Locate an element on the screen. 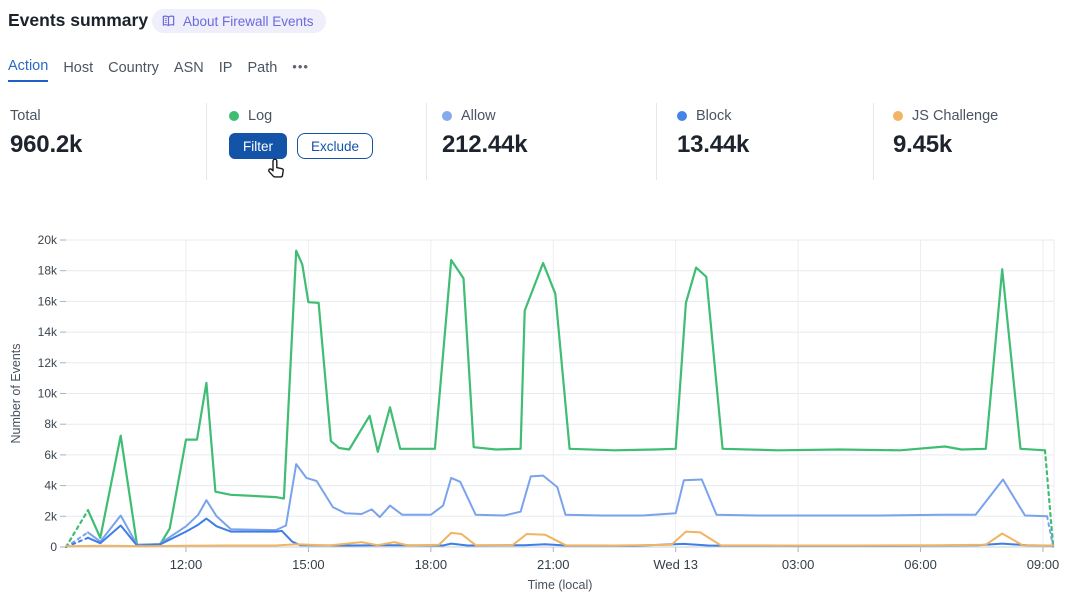  y-tick-label: 16k is located at coordinates (48, 301).